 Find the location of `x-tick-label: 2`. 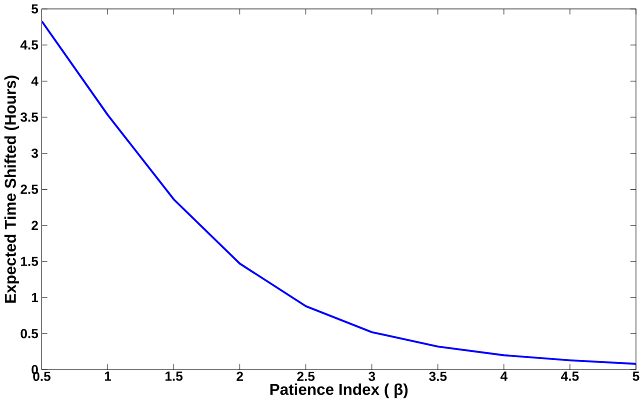

x-tick-label: 2 is located at coordinates (239, 376).